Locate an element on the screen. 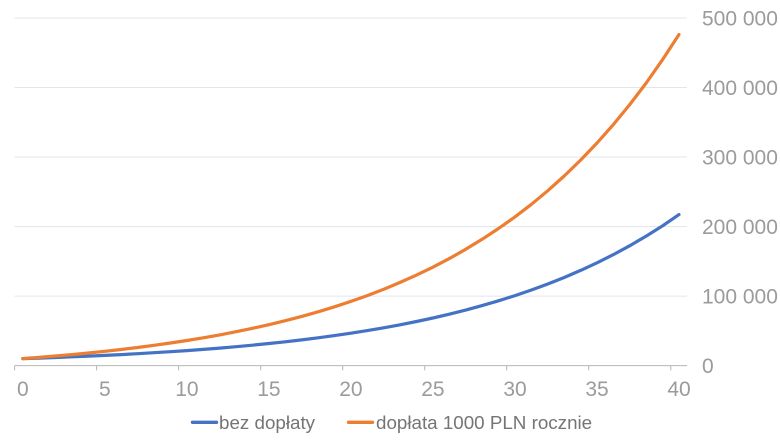  svg-text: 400 000 is located at coordinates (740, 88).